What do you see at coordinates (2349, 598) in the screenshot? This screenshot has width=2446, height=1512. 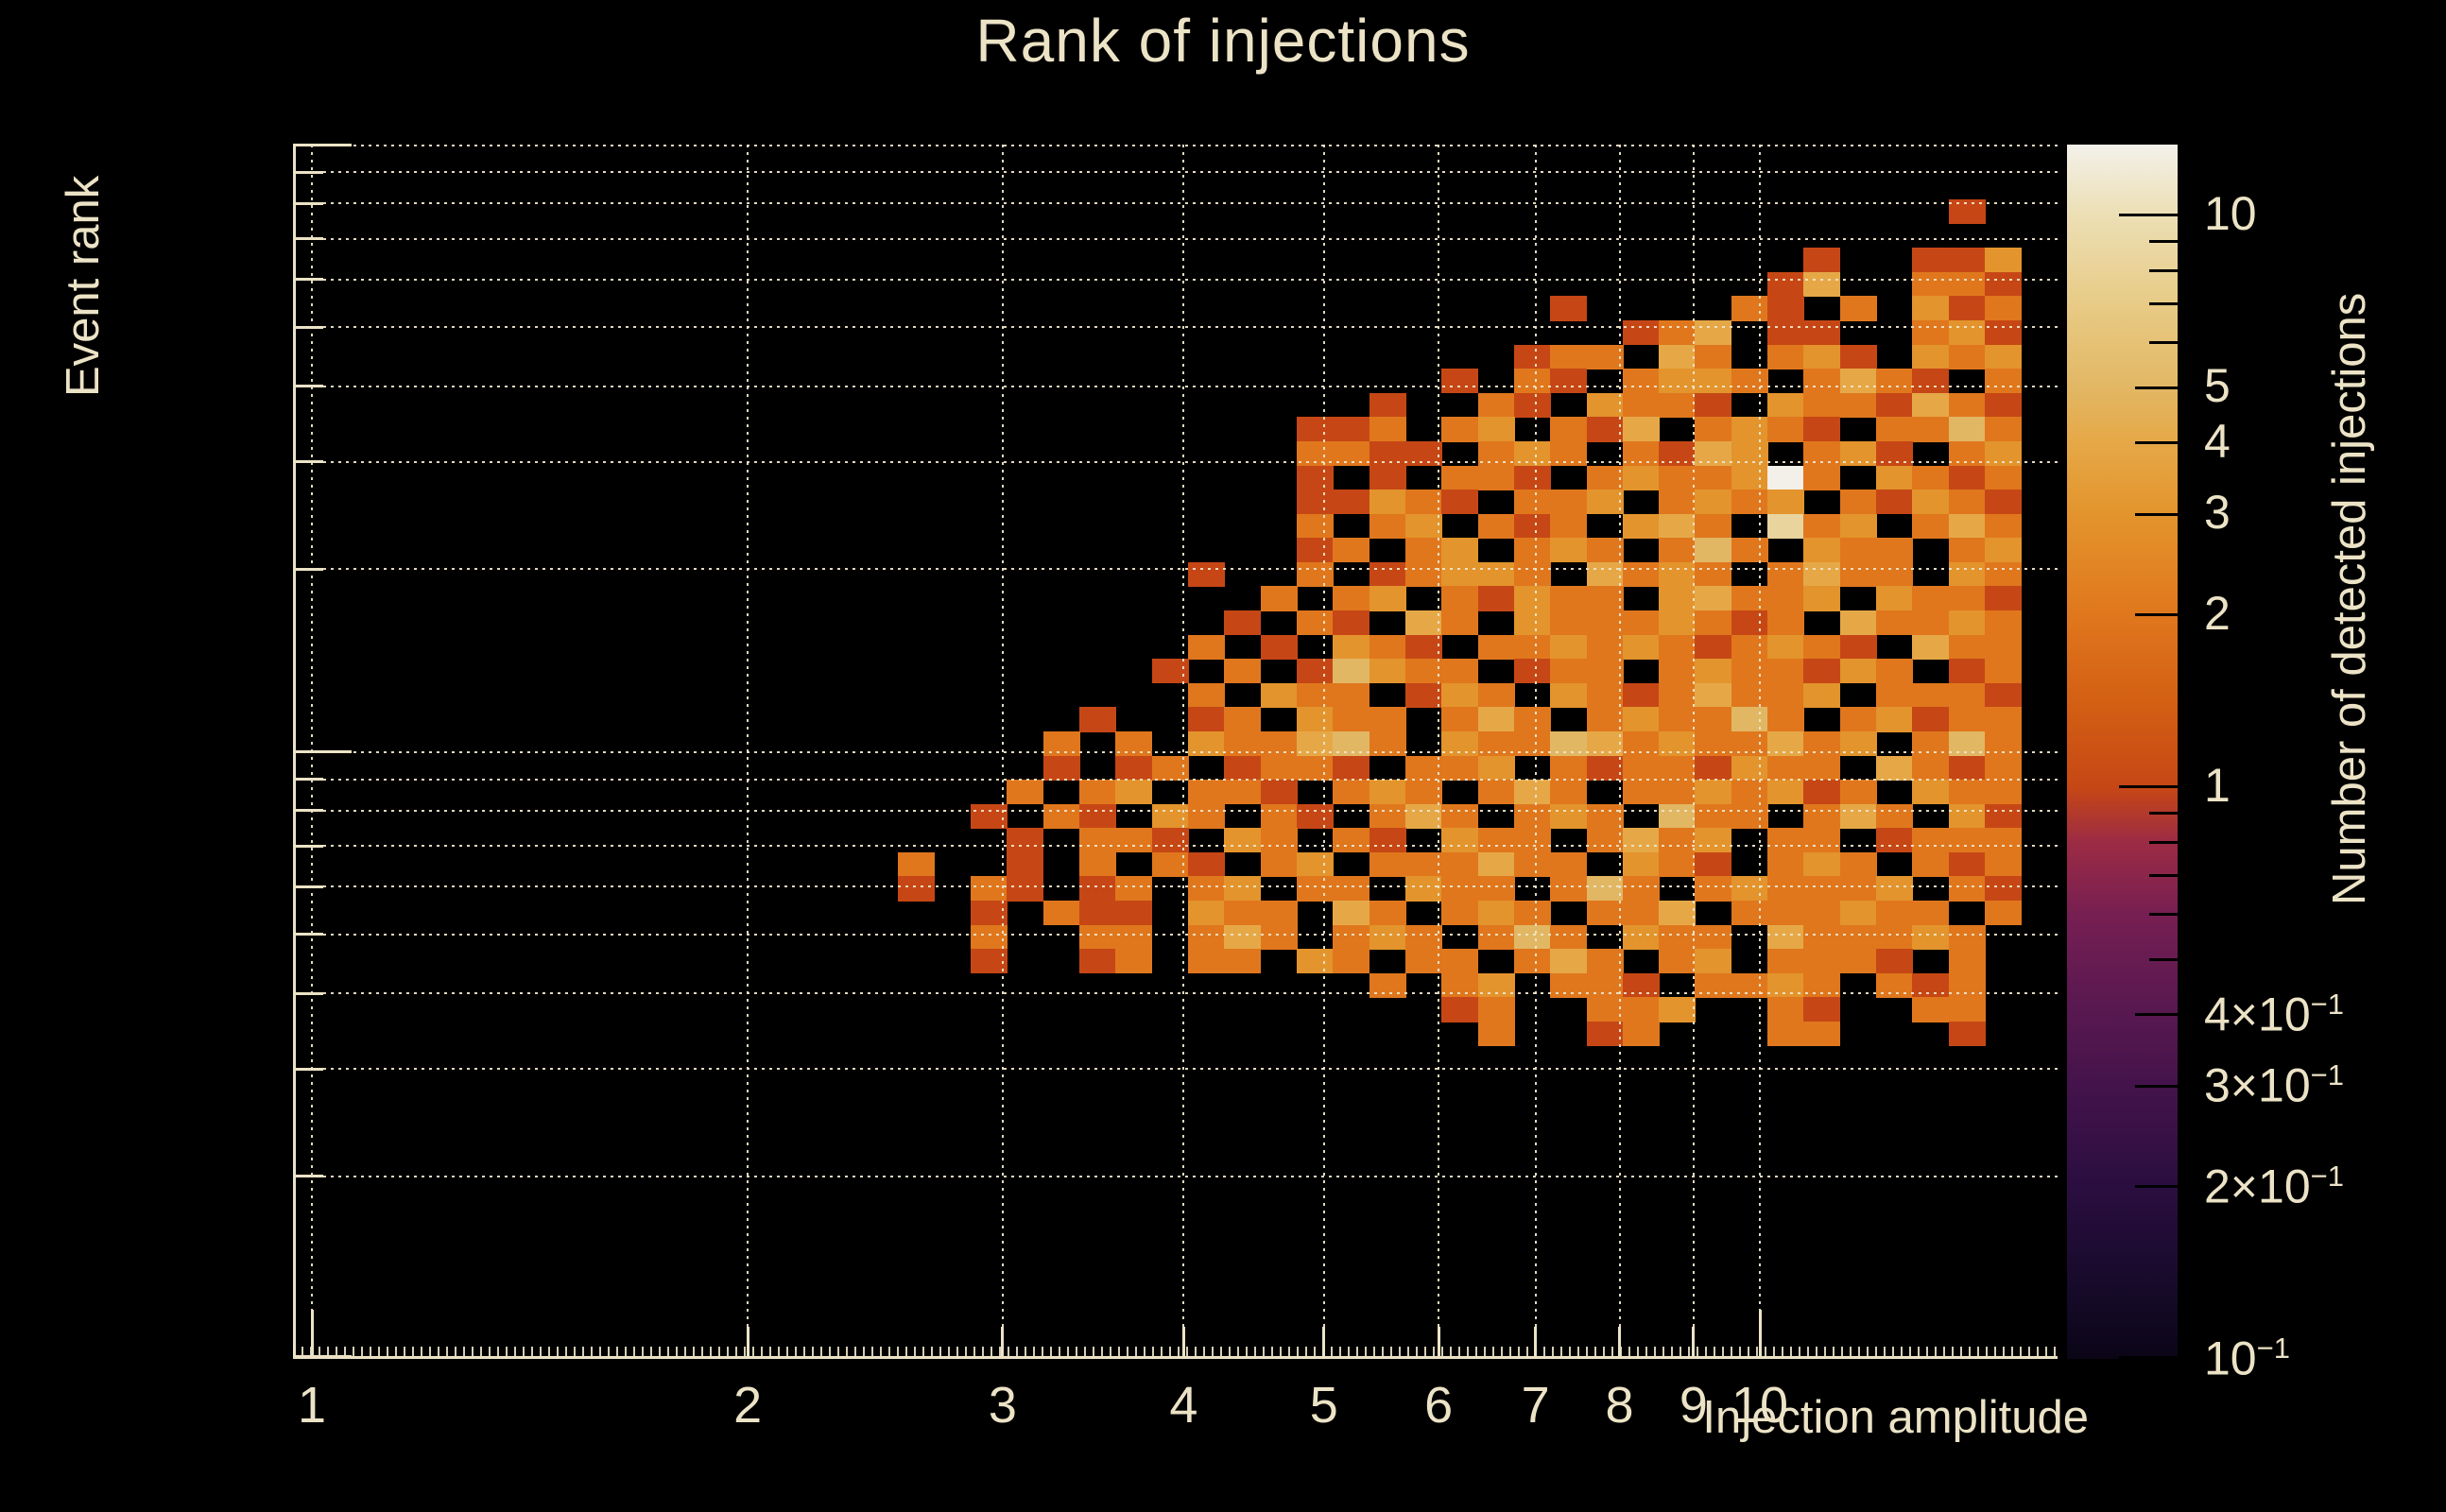 I see `colorbar-title: Number of detected injections` at bounding box center [2349, 598].